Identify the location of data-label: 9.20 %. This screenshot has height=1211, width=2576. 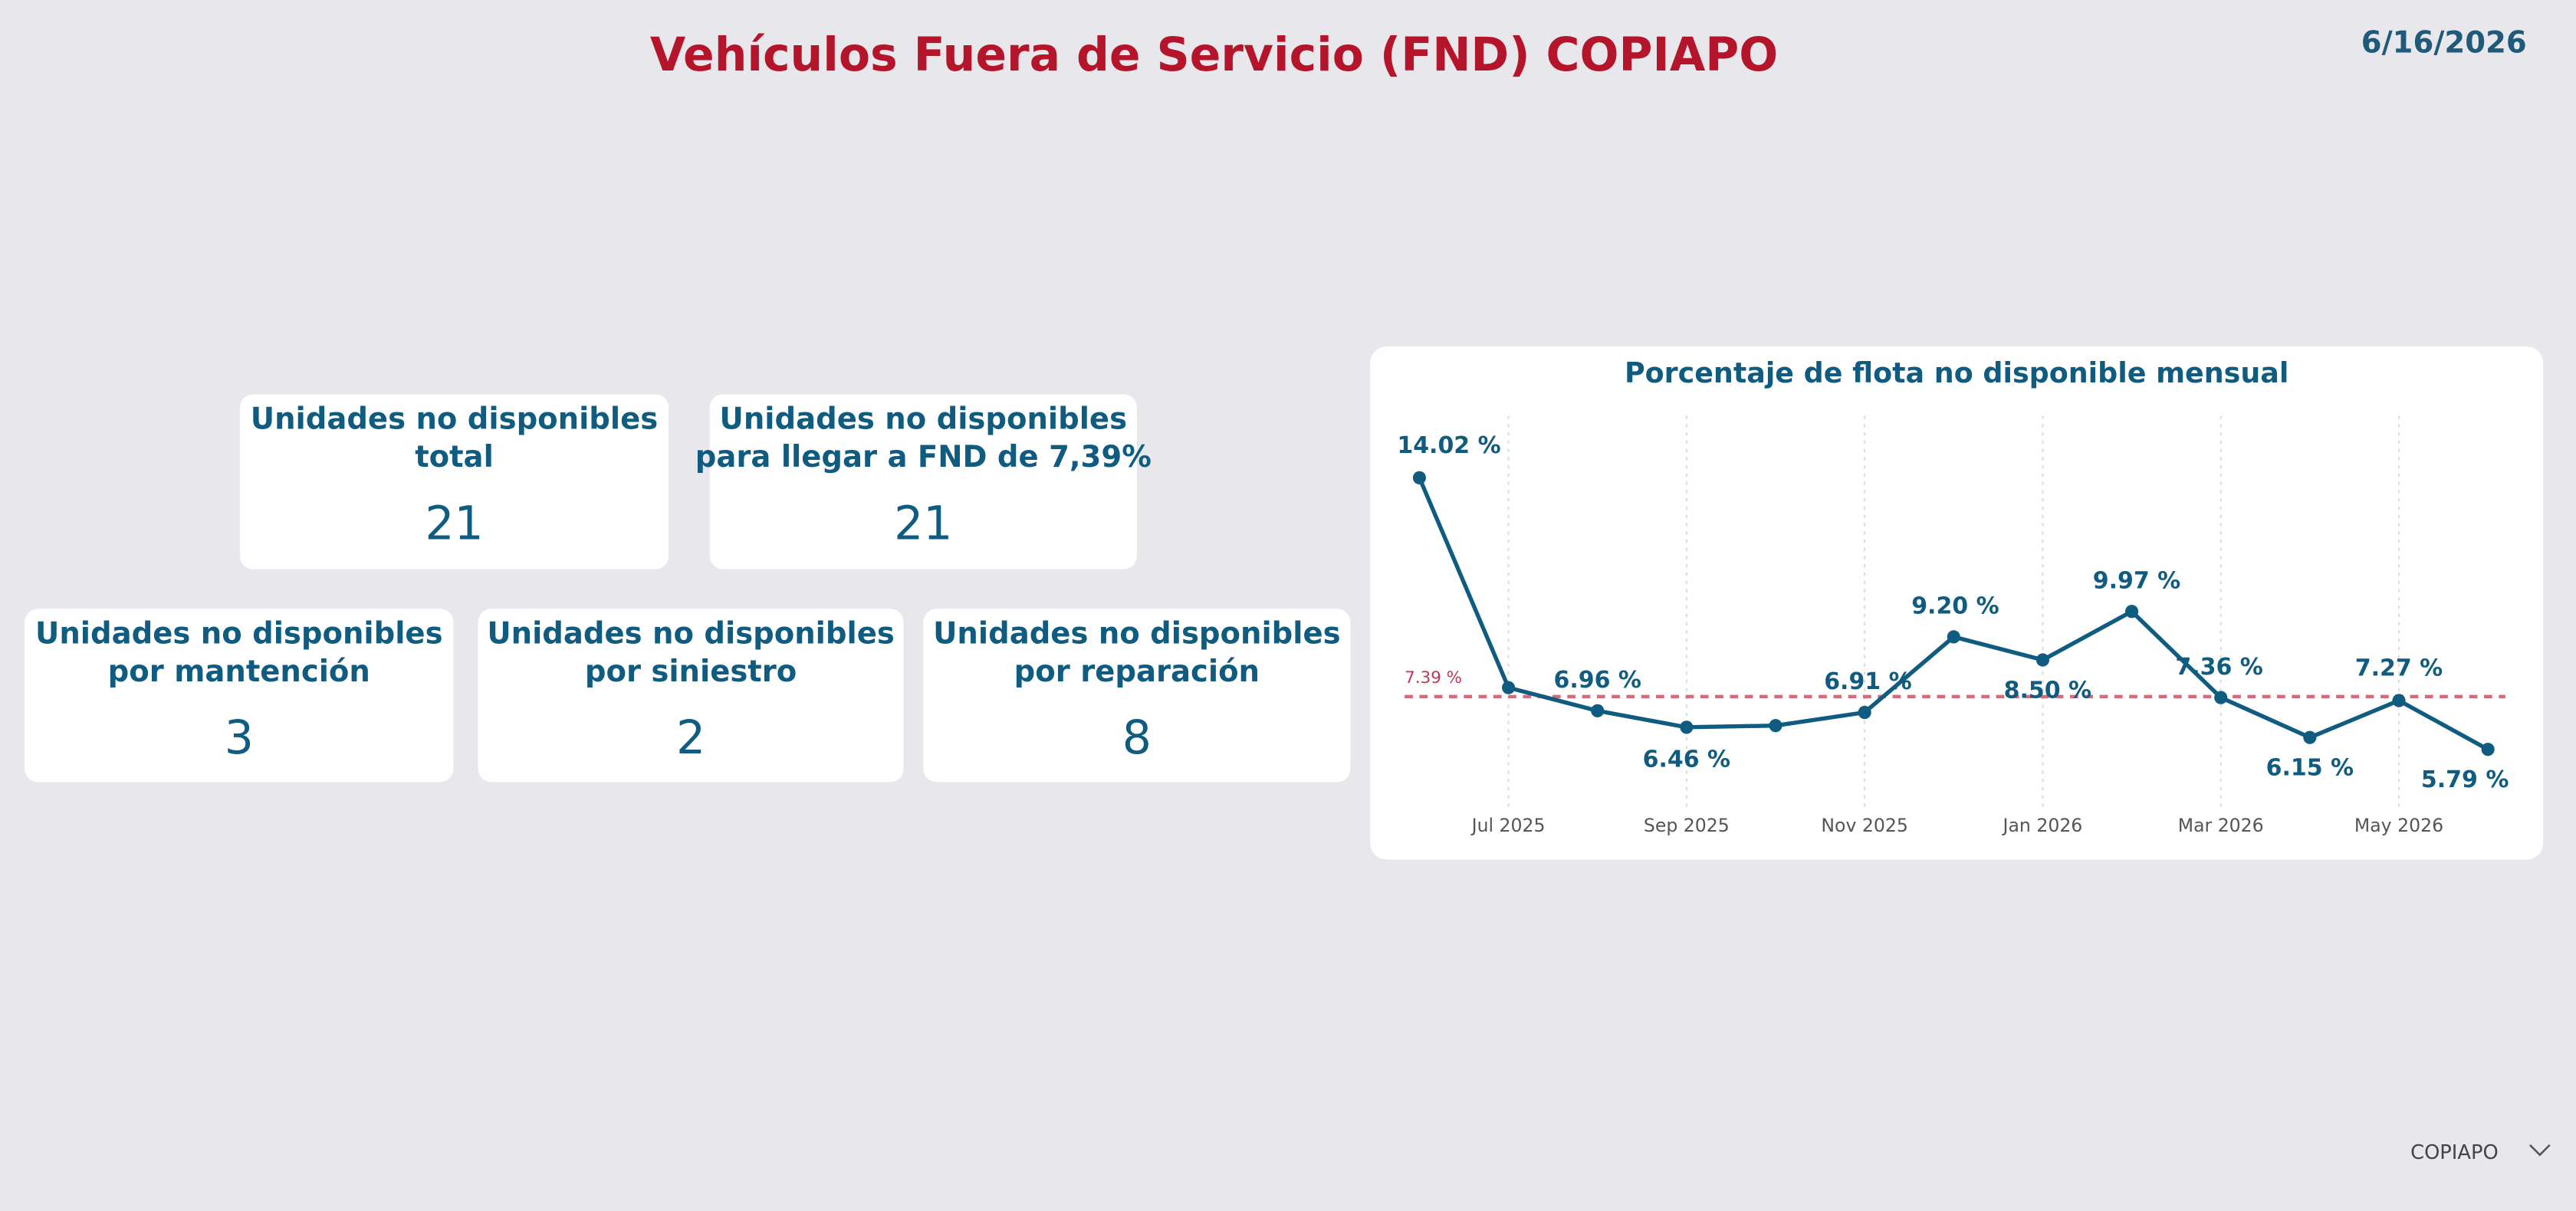
(1955, 606).